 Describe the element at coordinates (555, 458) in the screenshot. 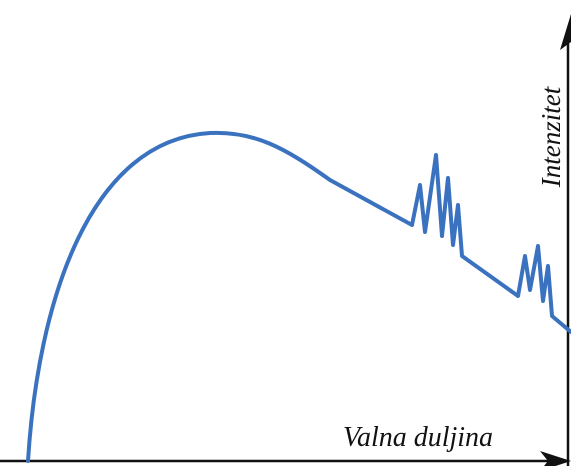

I see `x-axis-arrow` at that location.